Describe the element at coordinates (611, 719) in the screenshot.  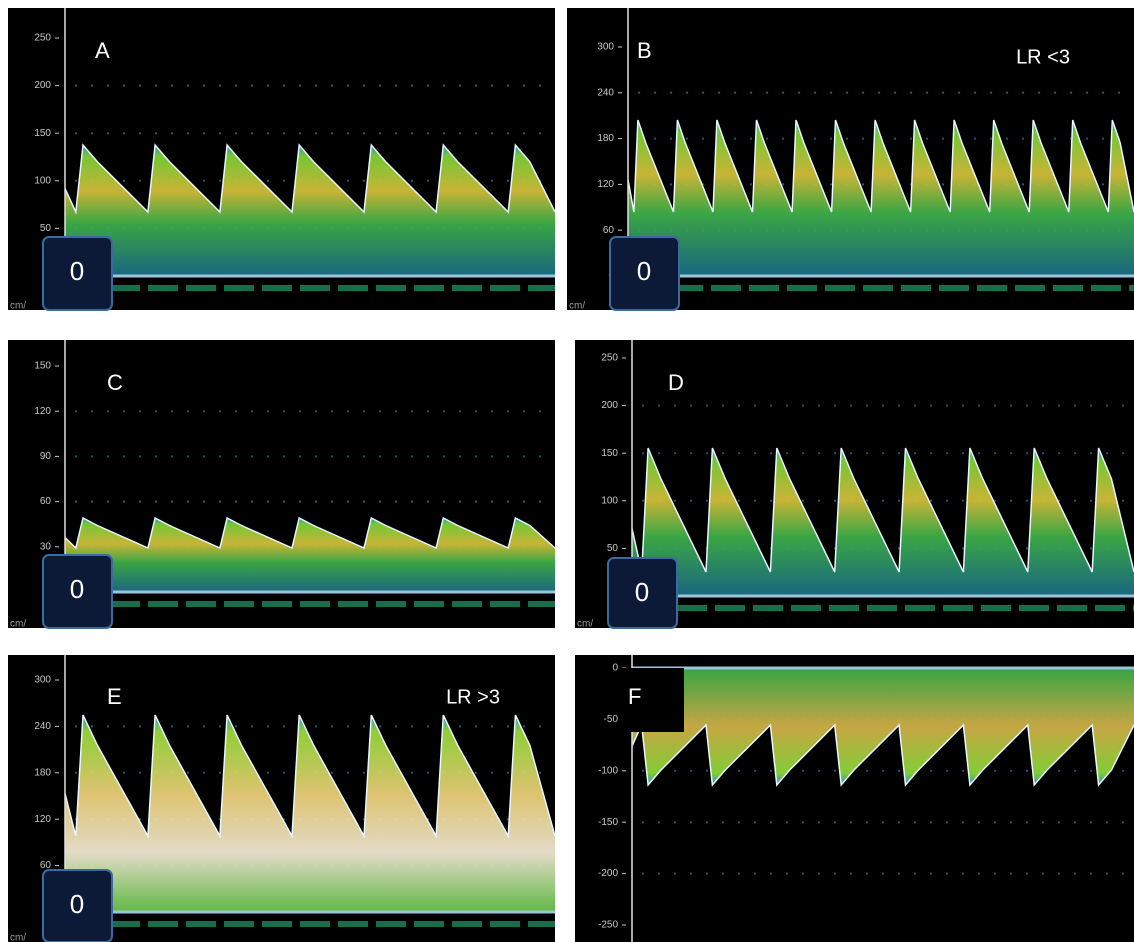
I see `tick-label: -50` at that location.